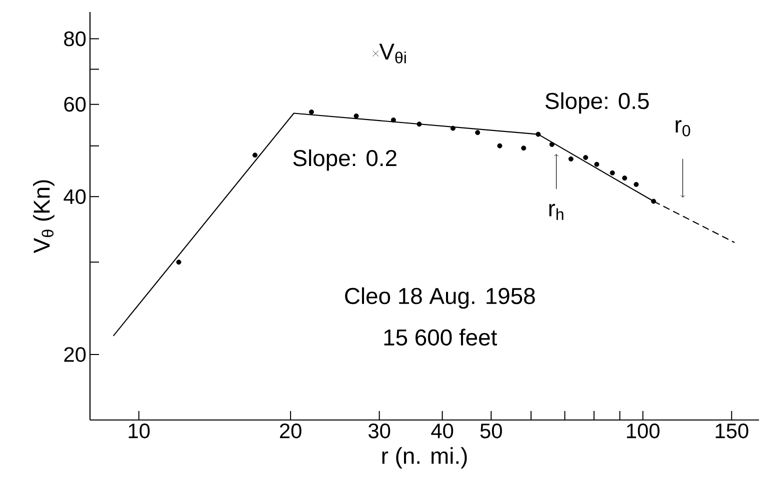 The height and width of the screenshot is (489, 763). Describe the element at coordinates (442, 431) in the screenshot. I see `x-tick-label: 40` at that location.